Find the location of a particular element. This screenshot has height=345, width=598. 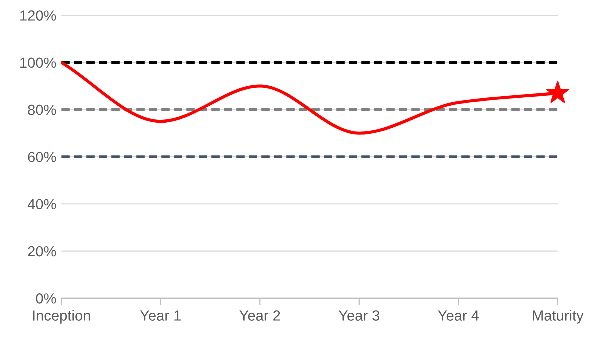

x-tick-label: Year 3 is located at coordinates (359, 315).